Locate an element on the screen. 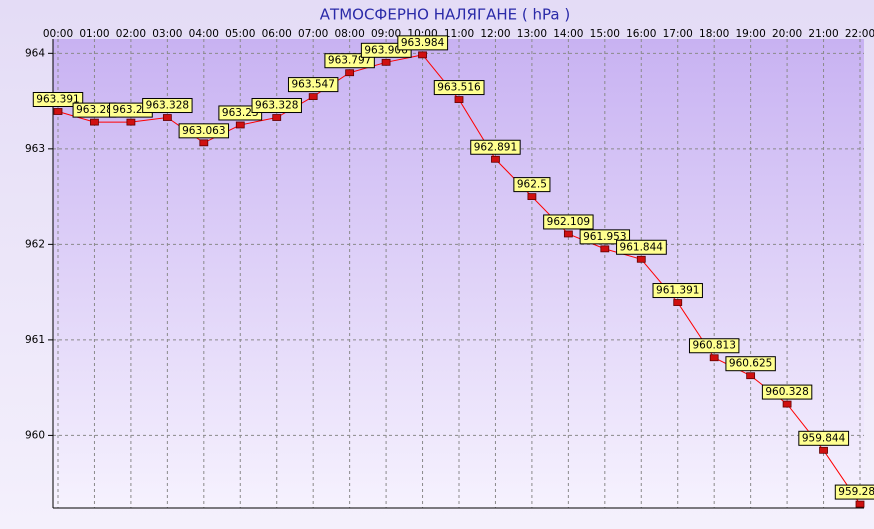 Image resolution: width=874 pixels, height=529 pixels. chart-title: АТМОСФЕРНО НАЛЯГАНЕ ( hPa ) is located at coordinates (445, 15).